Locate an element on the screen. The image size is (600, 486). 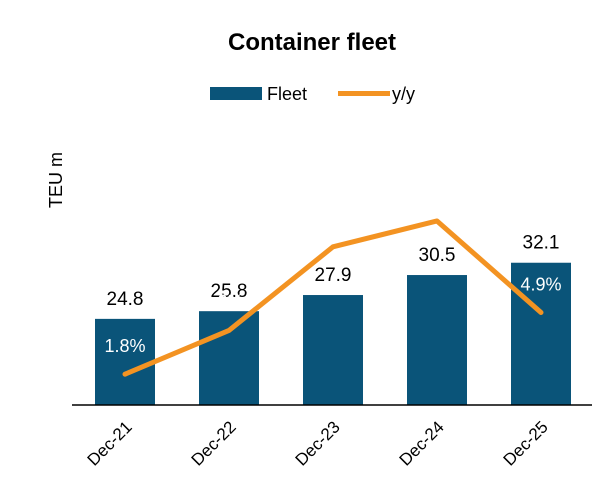
legend-yy-label: y/y is located at coordinates (403, 94).